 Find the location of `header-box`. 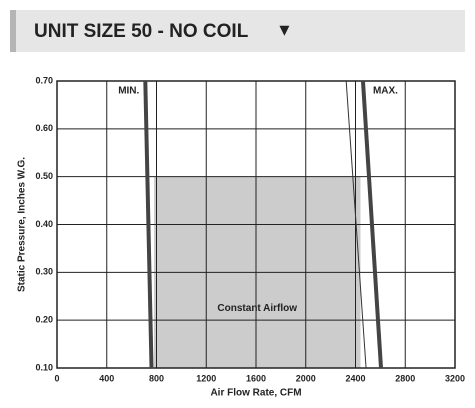

header-box is located at coordinates (237, 31).